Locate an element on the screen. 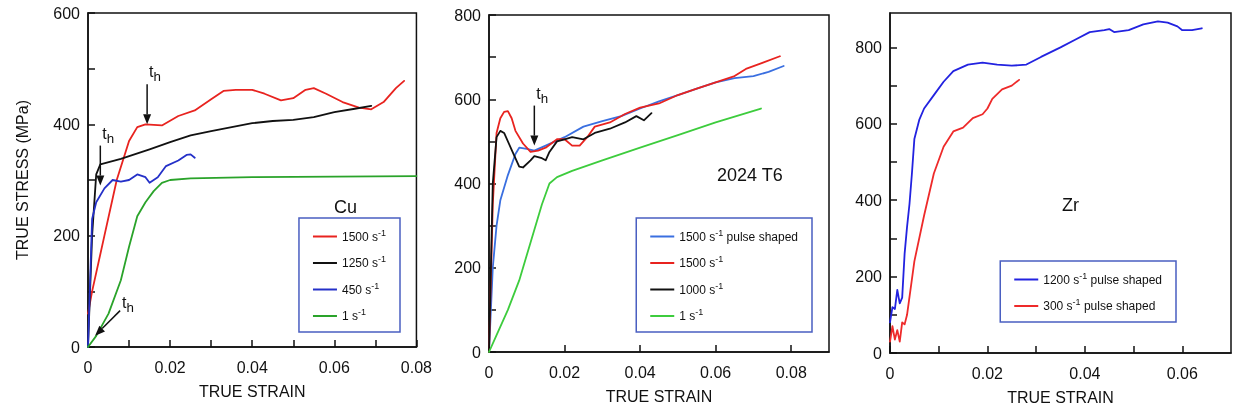 The height and width of the screenshot is (416, 1234). annotation: Zr is located at coordinates (1071, 205).